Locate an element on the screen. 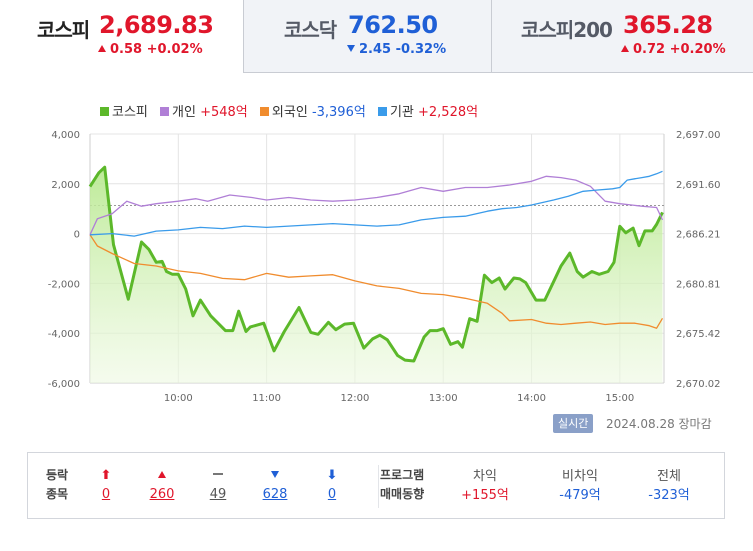  total-stat: 전체 -323억 is located at coordinates (669, 486).